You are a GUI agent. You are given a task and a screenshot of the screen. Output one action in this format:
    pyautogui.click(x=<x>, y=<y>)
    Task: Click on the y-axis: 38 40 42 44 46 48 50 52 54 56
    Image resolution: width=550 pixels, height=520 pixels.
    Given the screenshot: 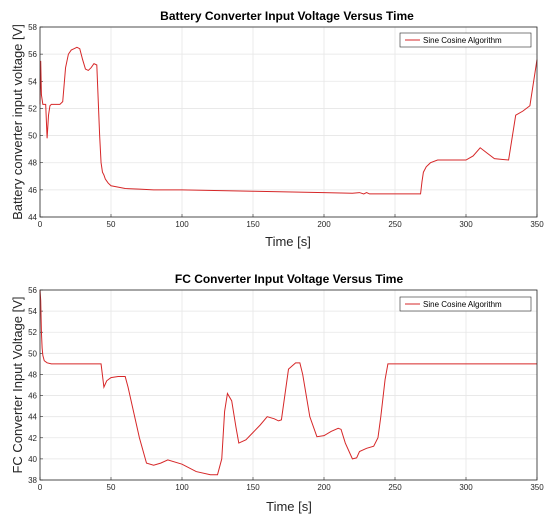 What is the action you would take?
    pyautogui.click(x=35, y=385)
    